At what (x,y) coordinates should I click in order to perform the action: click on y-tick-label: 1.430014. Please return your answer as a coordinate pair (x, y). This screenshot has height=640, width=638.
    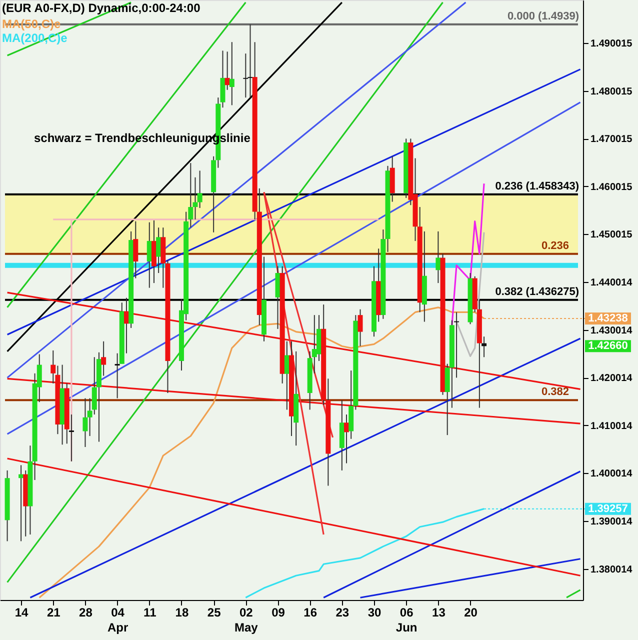
    Looking at the image, I should click on (611, 330).